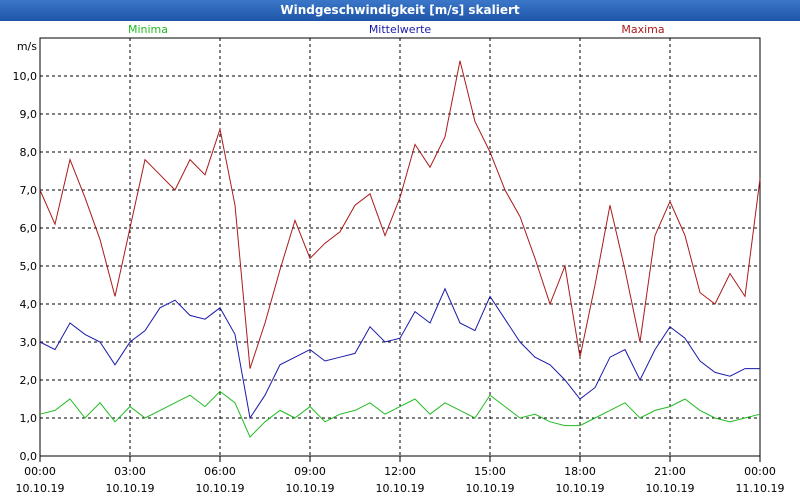 The height and width of the screenshot is (500, 800). What do you see at coordinates (400, 10) in the screenshot?
I see `chart-title: Windgeschwindigkeit [m/s] skaliert` at bounding box center [400, 10].